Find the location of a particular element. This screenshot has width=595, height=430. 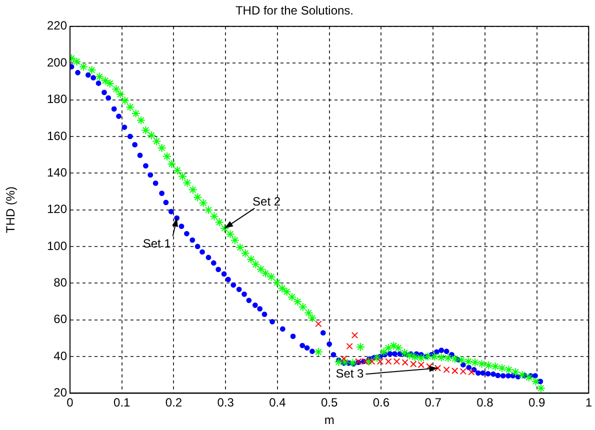

y-tick-label: 160 is located at coordinates (57, 135).